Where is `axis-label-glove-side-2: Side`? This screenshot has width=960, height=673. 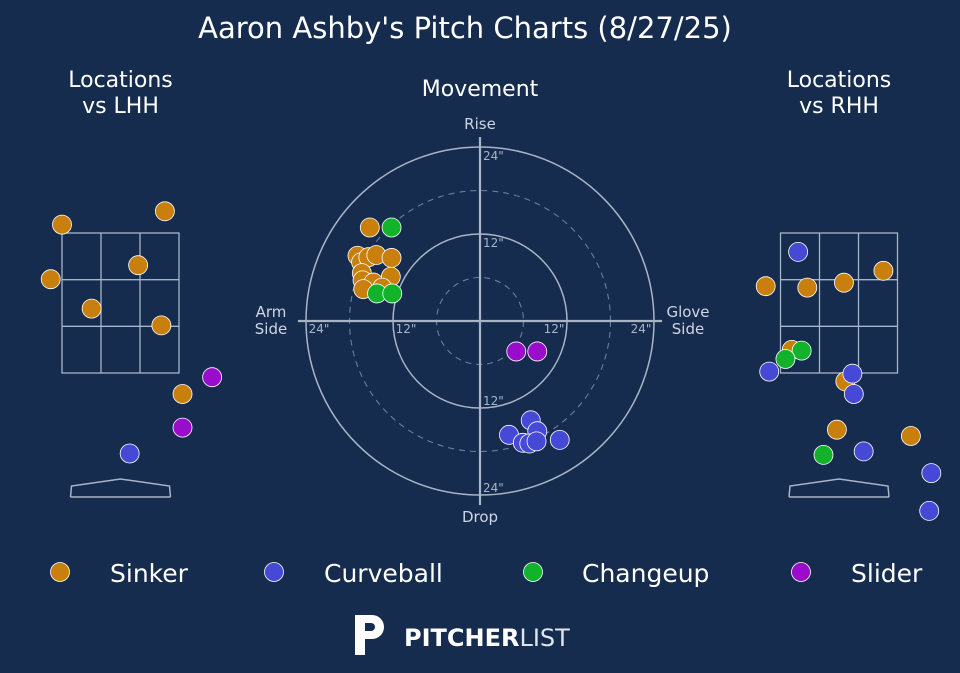
axis-label-glove-side-2: Side is located at coordinates (688, 329).